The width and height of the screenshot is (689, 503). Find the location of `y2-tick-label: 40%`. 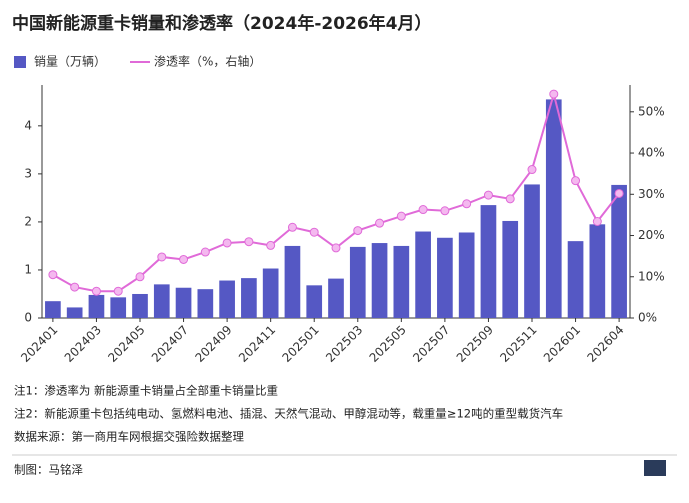

y2-tick-label: 40% is located at coordinates (651, 153).